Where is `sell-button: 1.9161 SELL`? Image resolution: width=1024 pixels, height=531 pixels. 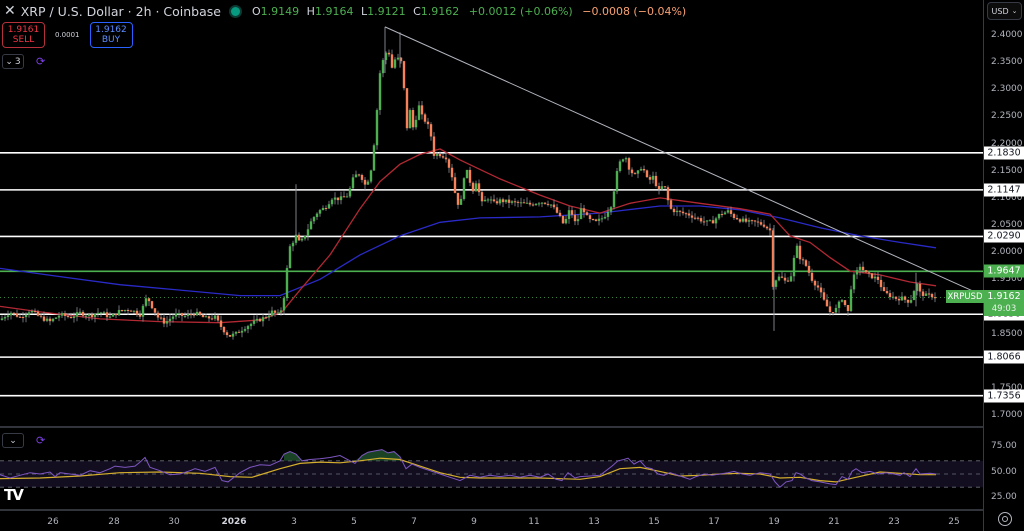 sell-button: 1.9161 SELL is located at coordinates (23, 35).